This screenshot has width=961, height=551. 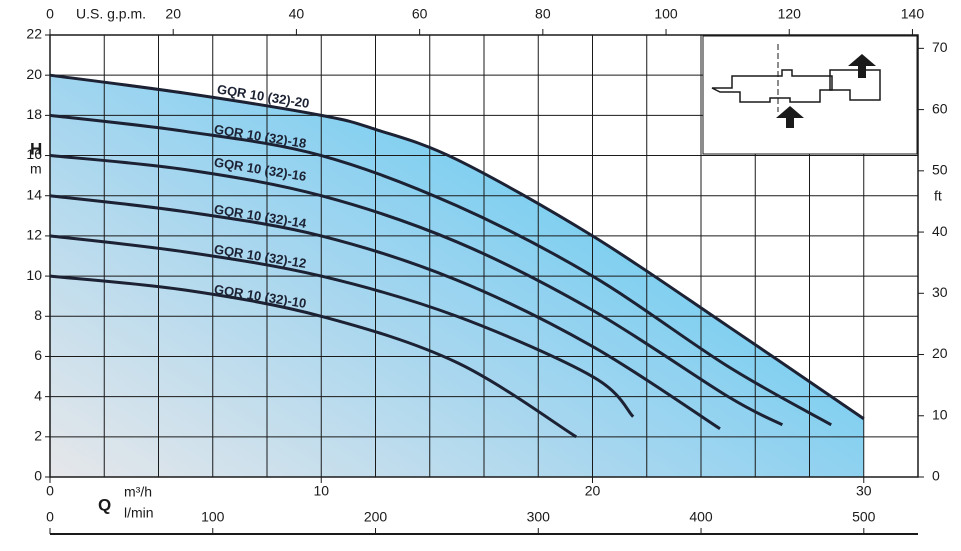 What do you see at coordinates (593, 491) in the screenshot?
I see `x-tick-label: 20` at bounding box center [593, 491].